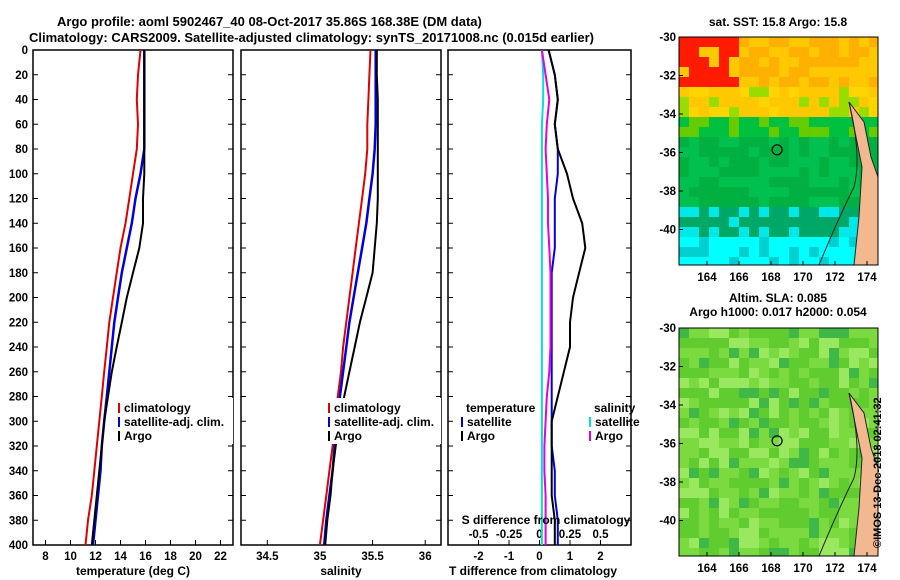  Describe the element at coordinates (667, 445) in the screenshot. I see `map-lat-tick-label: -36` at that location.